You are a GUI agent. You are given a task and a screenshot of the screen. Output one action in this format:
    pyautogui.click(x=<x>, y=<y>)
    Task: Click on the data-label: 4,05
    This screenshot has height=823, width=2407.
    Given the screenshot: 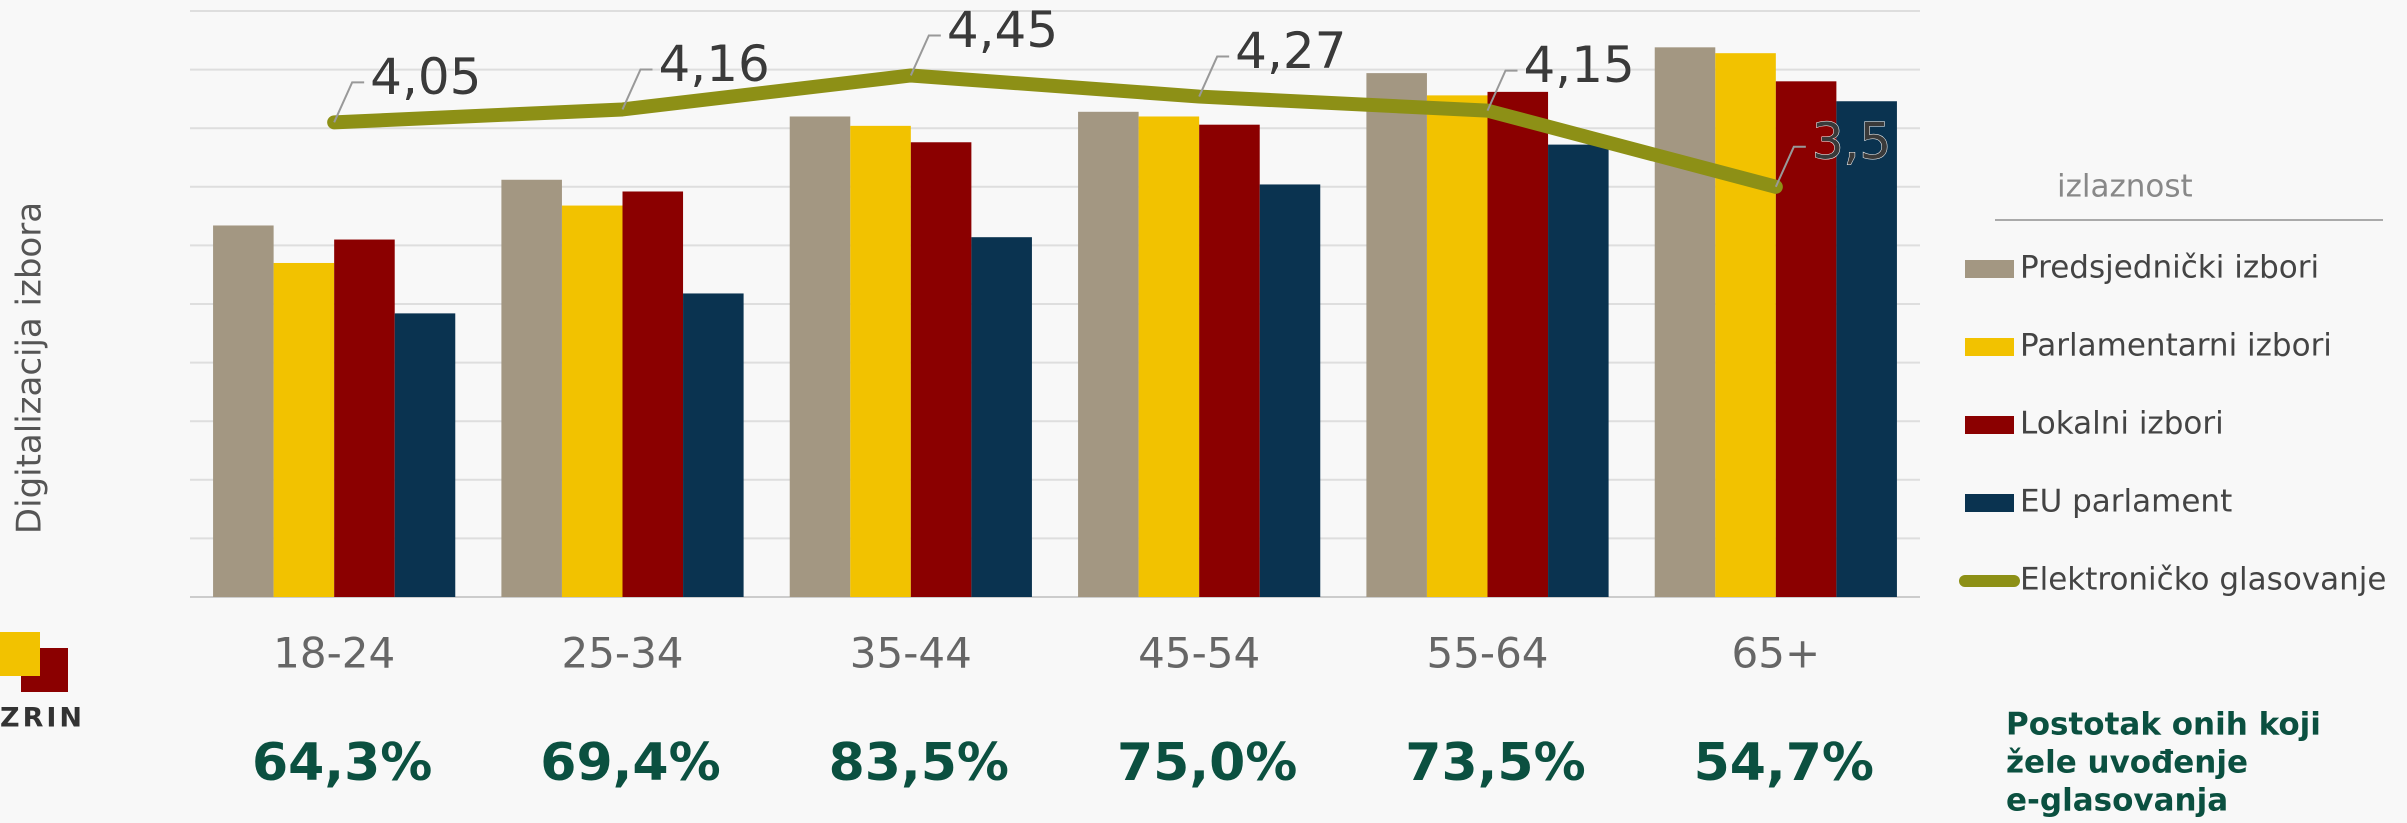 What is the action you would take?
    pyautogui.click(x=425, y=77)
    